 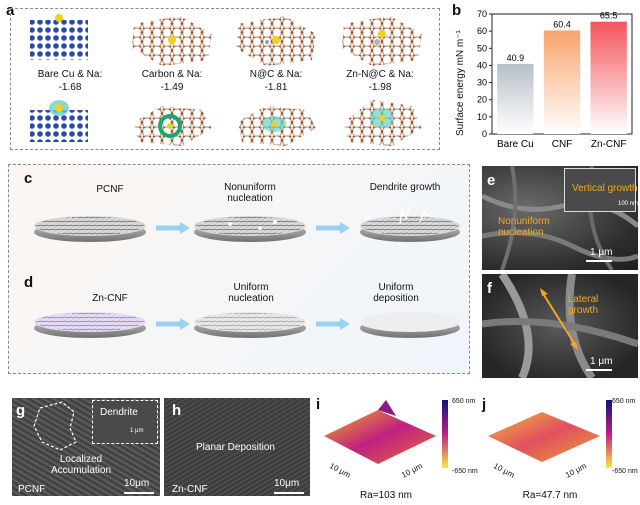 I want to click on y-tick-label-4: 40, so click(x=482, y=65).